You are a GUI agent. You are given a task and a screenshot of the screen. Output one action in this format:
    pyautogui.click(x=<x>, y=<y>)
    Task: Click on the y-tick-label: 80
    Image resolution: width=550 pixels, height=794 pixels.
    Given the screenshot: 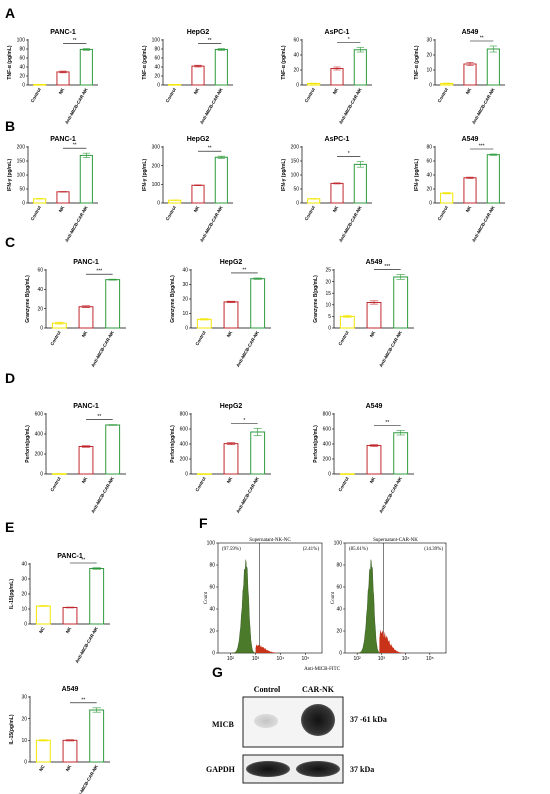 What is the action you would take?
    pyautogui.click(x=157, y=50)
    